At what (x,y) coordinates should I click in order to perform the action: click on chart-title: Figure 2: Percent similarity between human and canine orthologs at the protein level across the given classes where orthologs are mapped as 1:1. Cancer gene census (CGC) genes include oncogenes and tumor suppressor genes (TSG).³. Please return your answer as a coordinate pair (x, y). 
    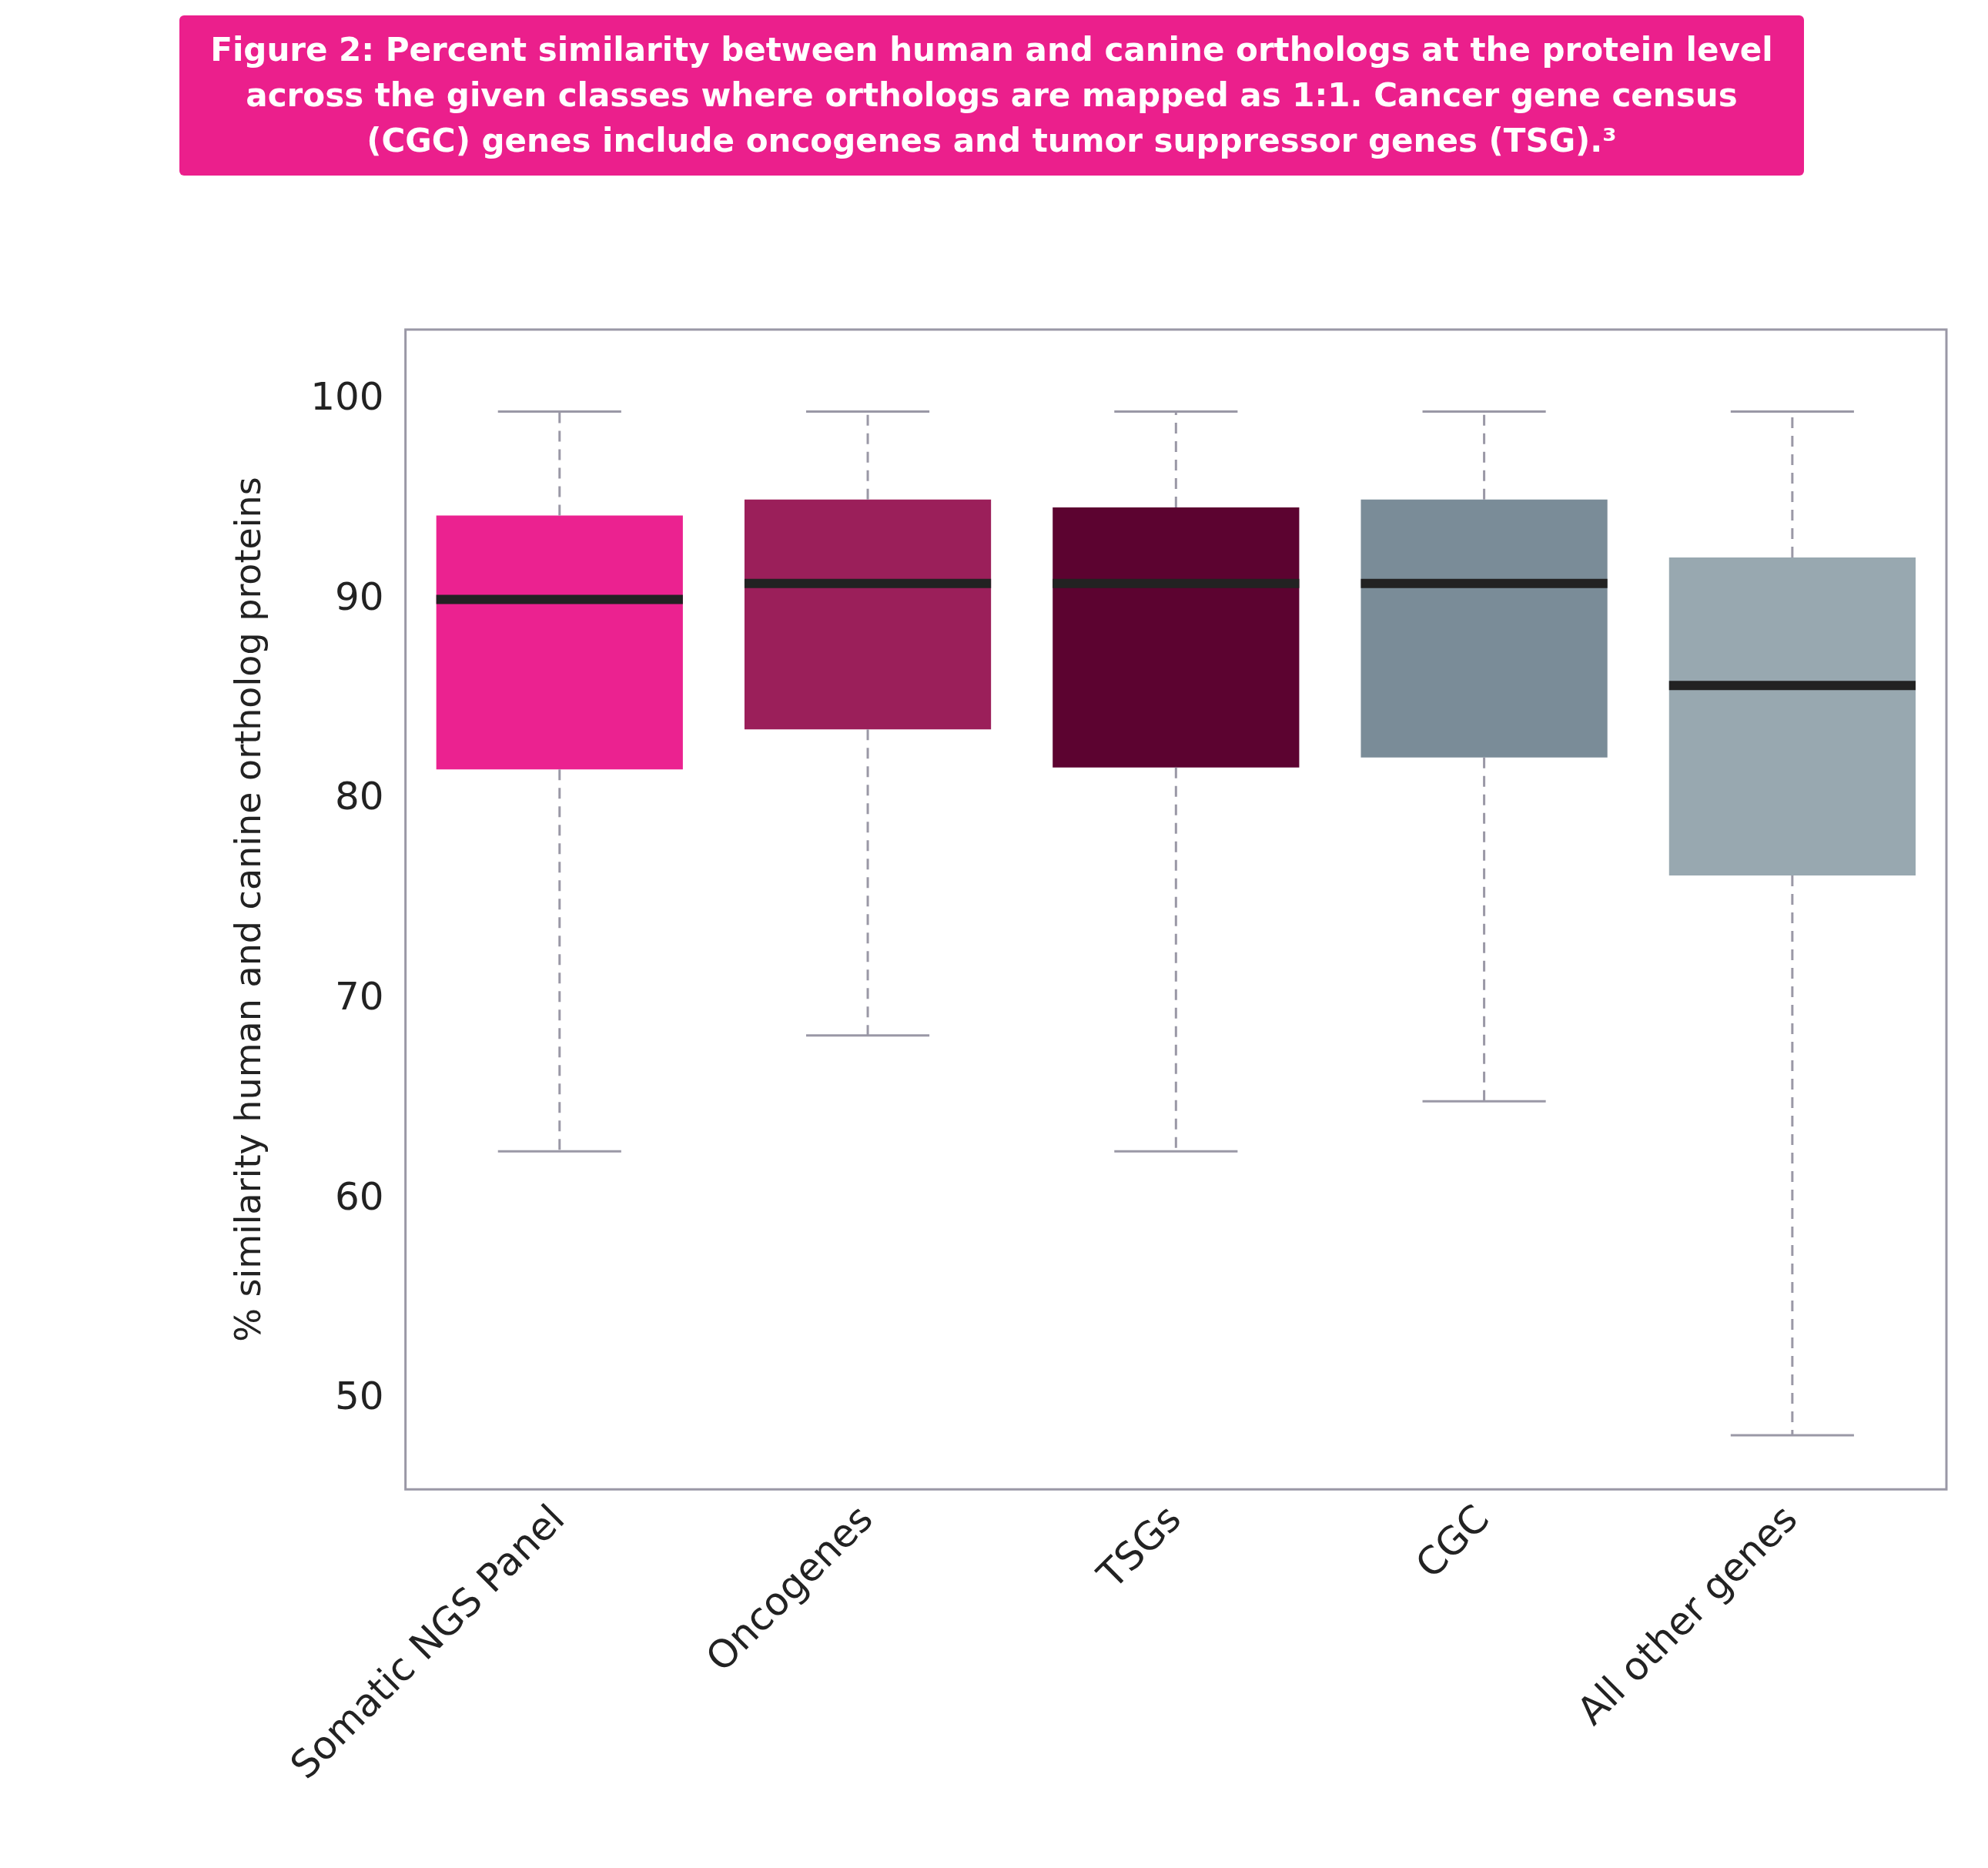
    Looking at the image, I should click on (991, 95).